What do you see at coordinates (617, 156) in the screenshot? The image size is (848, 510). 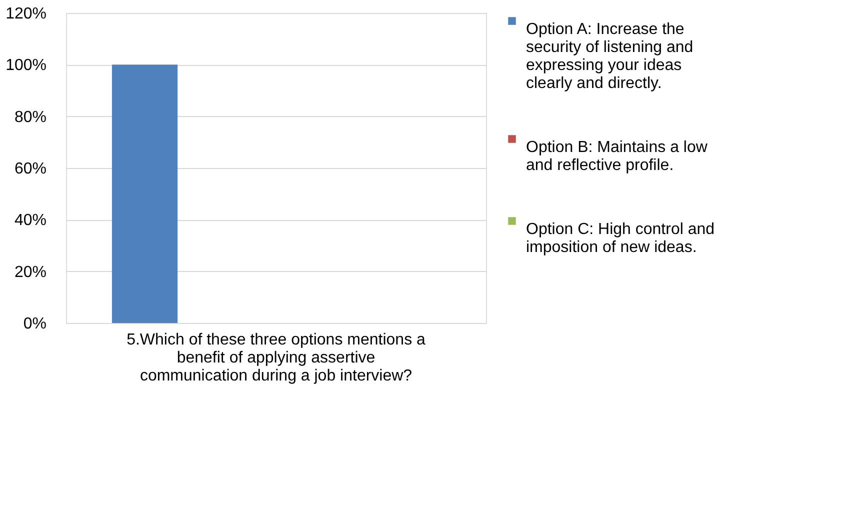 I see `legend-label: Option B: Maintains a low and reflective profile.` at bounding box center [617, 156].